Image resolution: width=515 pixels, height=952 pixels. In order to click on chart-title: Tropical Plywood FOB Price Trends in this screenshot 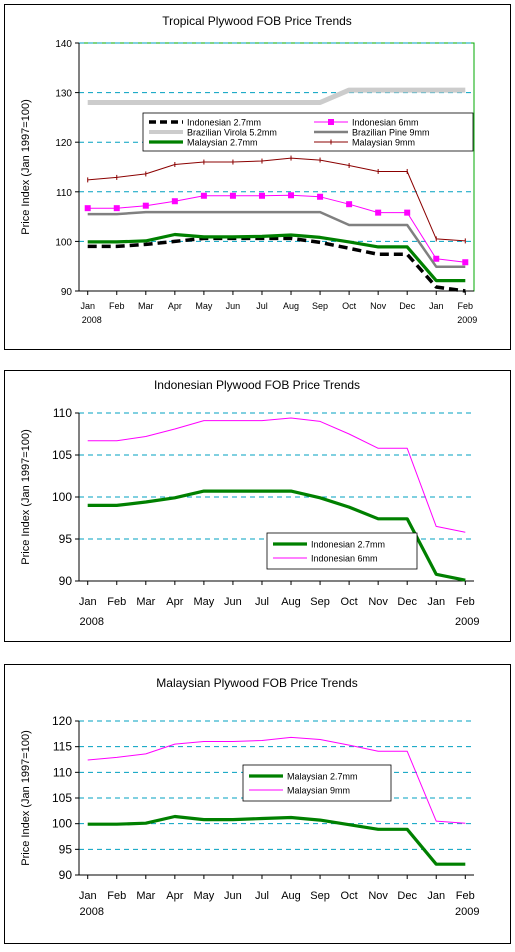, I will do `click(257, 21)`.